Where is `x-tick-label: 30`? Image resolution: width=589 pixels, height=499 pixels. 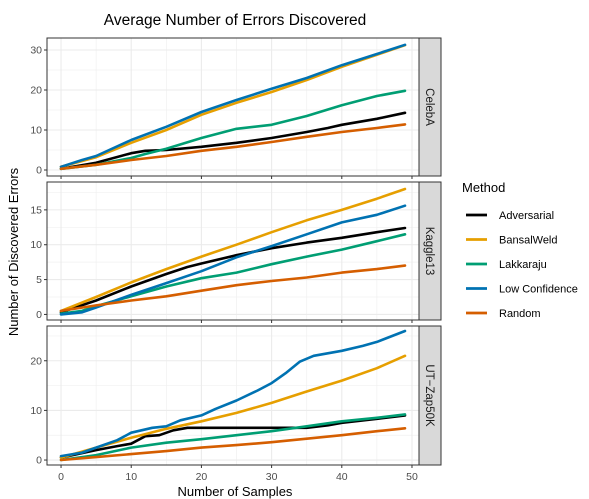
x-tick-label: 30 is located at coordinates (272, 477).